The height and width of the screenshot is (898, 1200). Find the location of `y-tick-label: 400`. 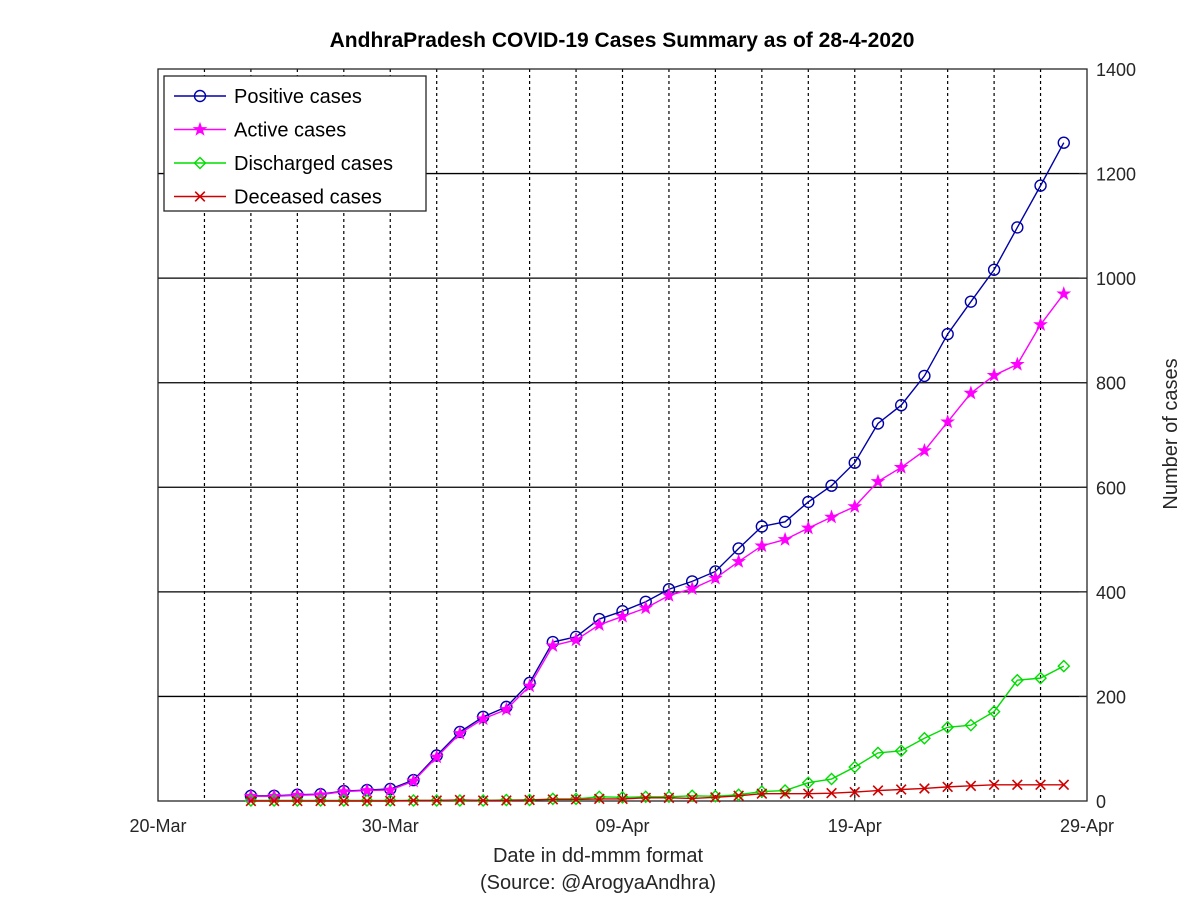

y-tick-label: 400 is located at coordinates (1111, 593).